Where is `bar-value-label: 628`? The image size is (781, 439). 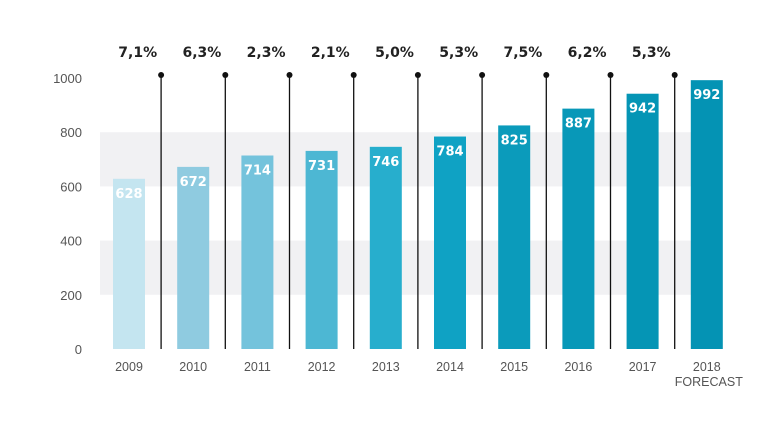 bar-value-label: 628 is located at coordinates (128, 194).